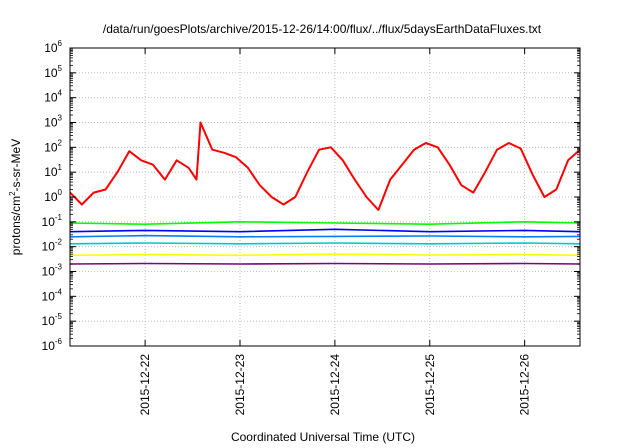 This screenshot has height=448, width=640. I want to click on y-tick-exponent: -6, so click(59, 341).